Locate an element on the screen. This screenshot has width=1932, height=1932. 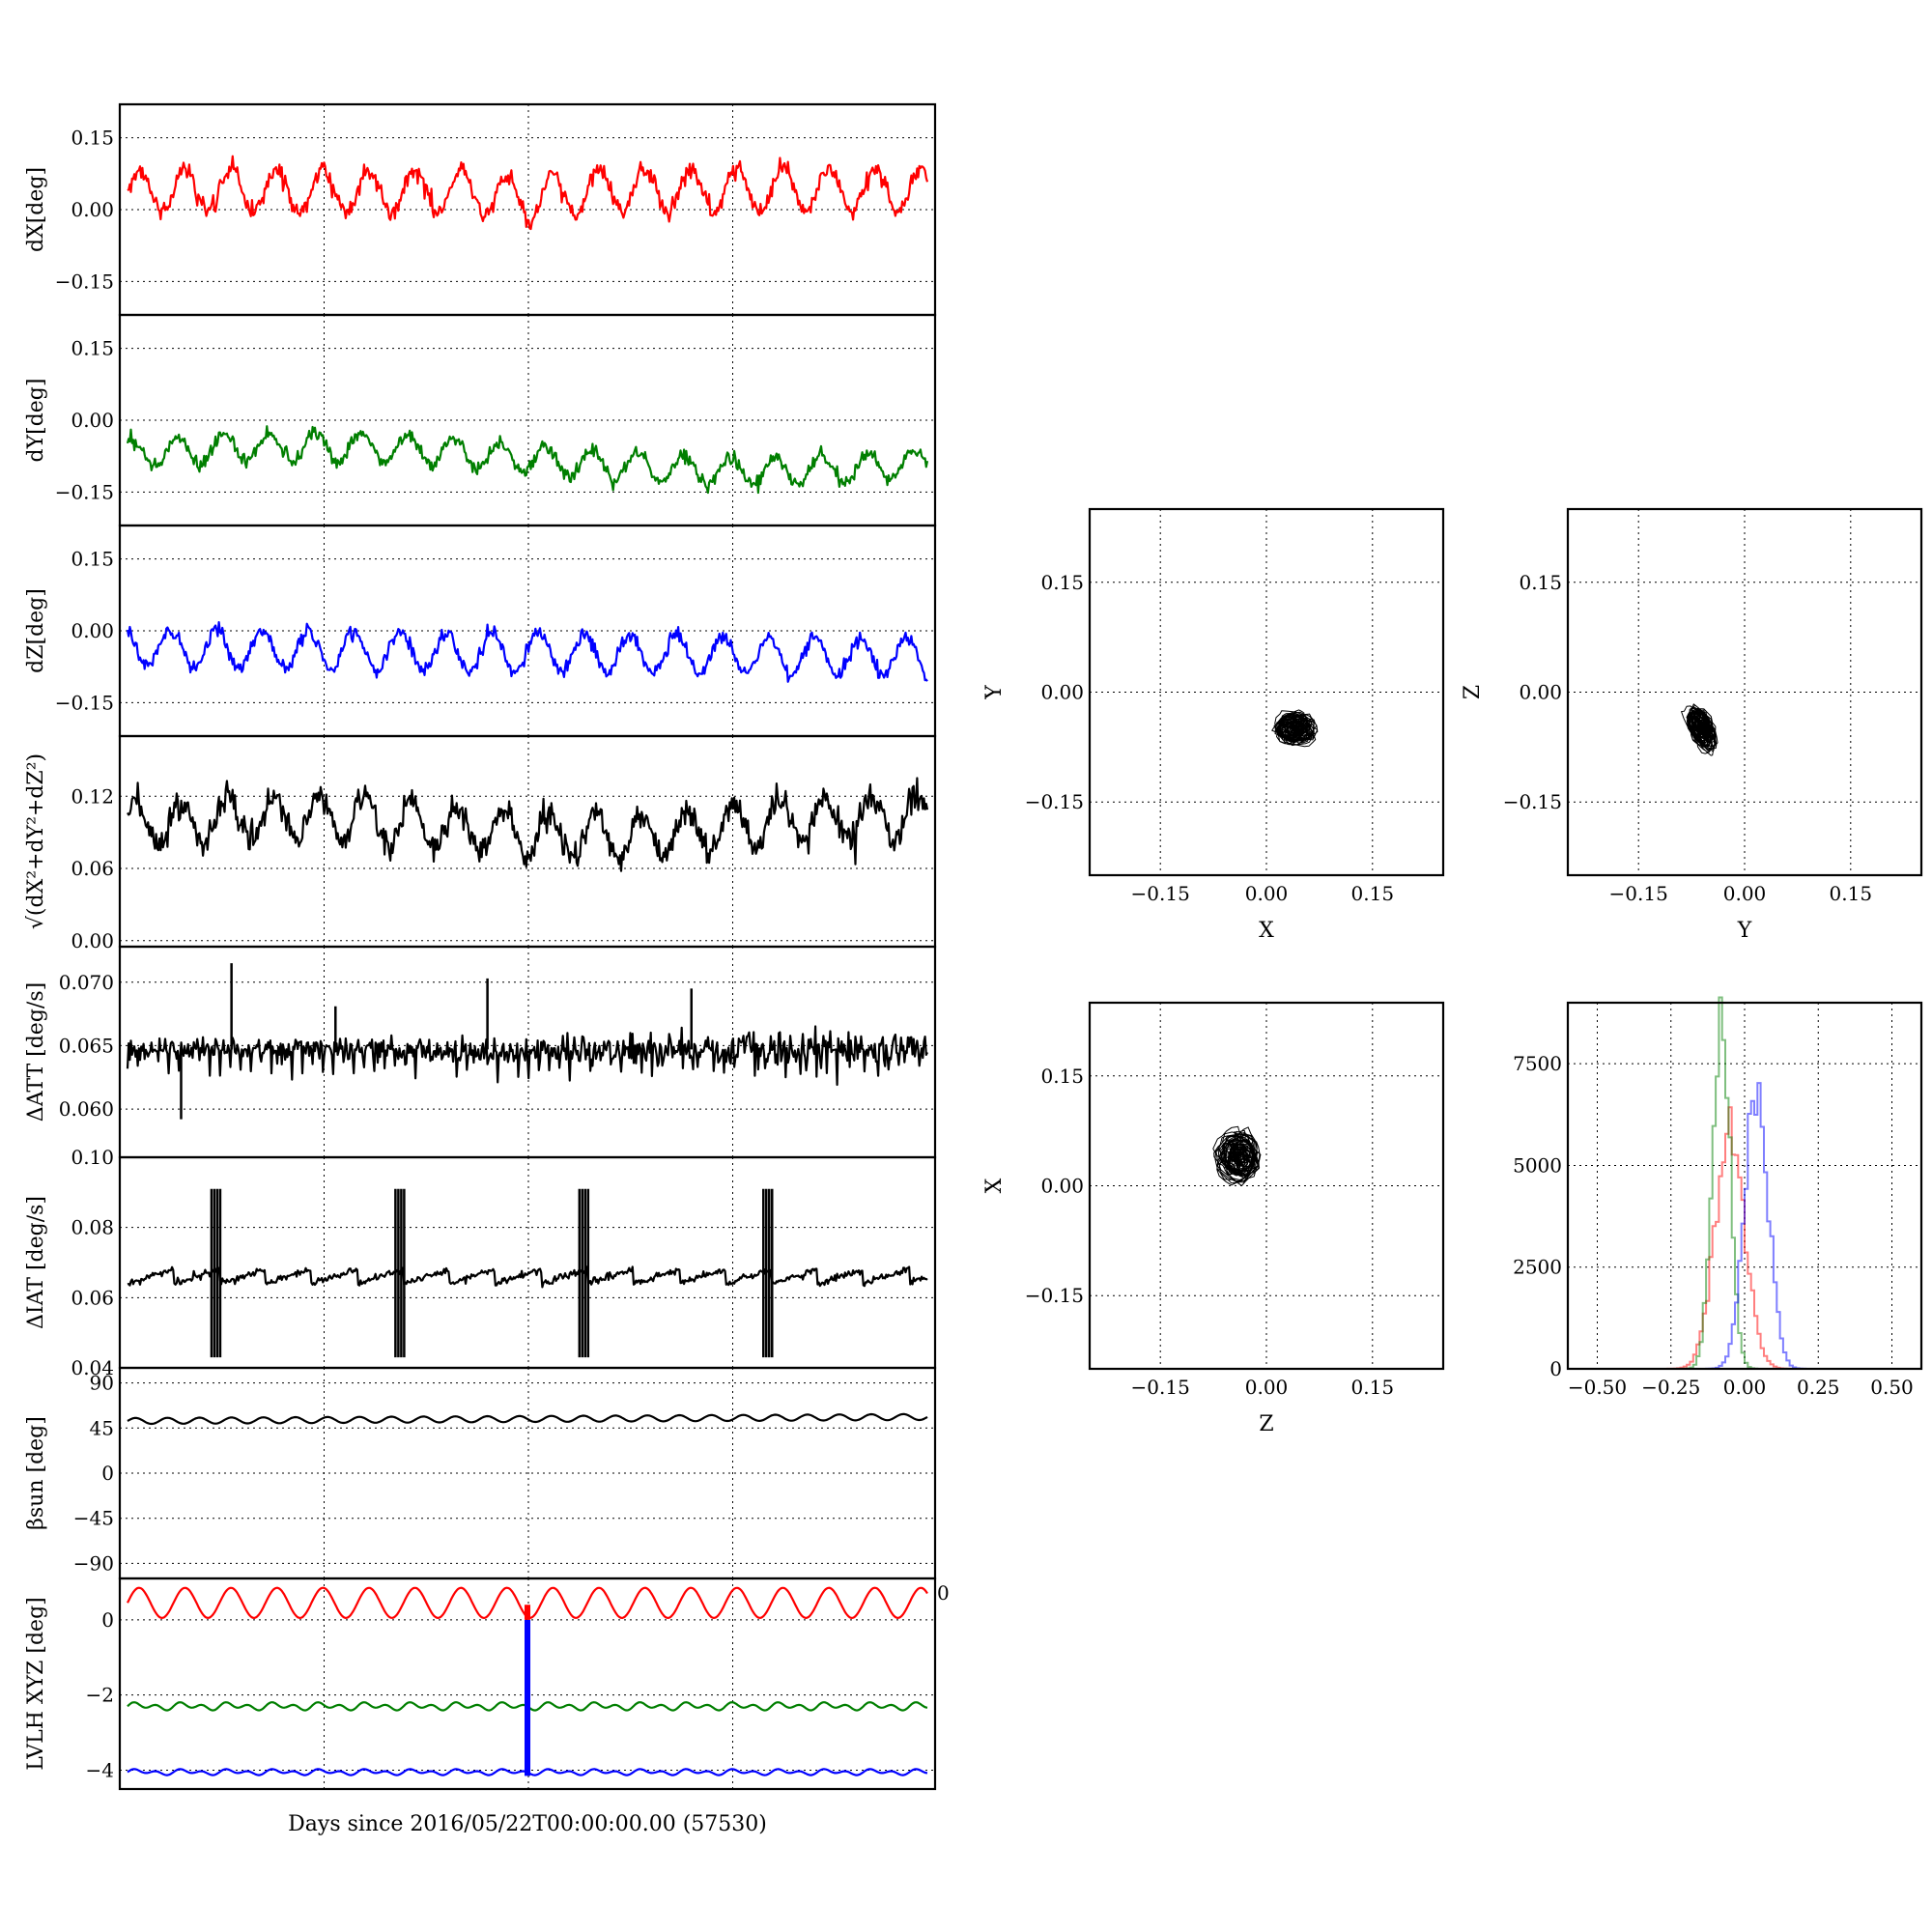
ytick-label-dy-0: 0.15 is located at coordinates (92, 348).